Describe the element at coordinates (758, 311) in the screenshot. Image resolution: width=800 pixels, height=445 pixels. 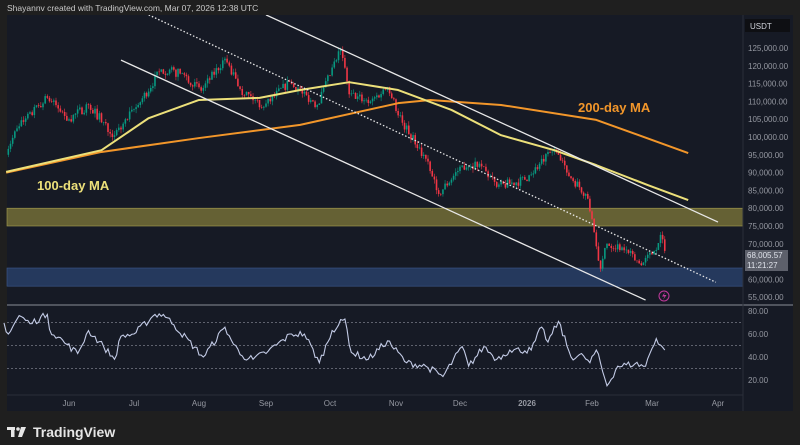
I see `rsi-tick: 80.00` at that location.